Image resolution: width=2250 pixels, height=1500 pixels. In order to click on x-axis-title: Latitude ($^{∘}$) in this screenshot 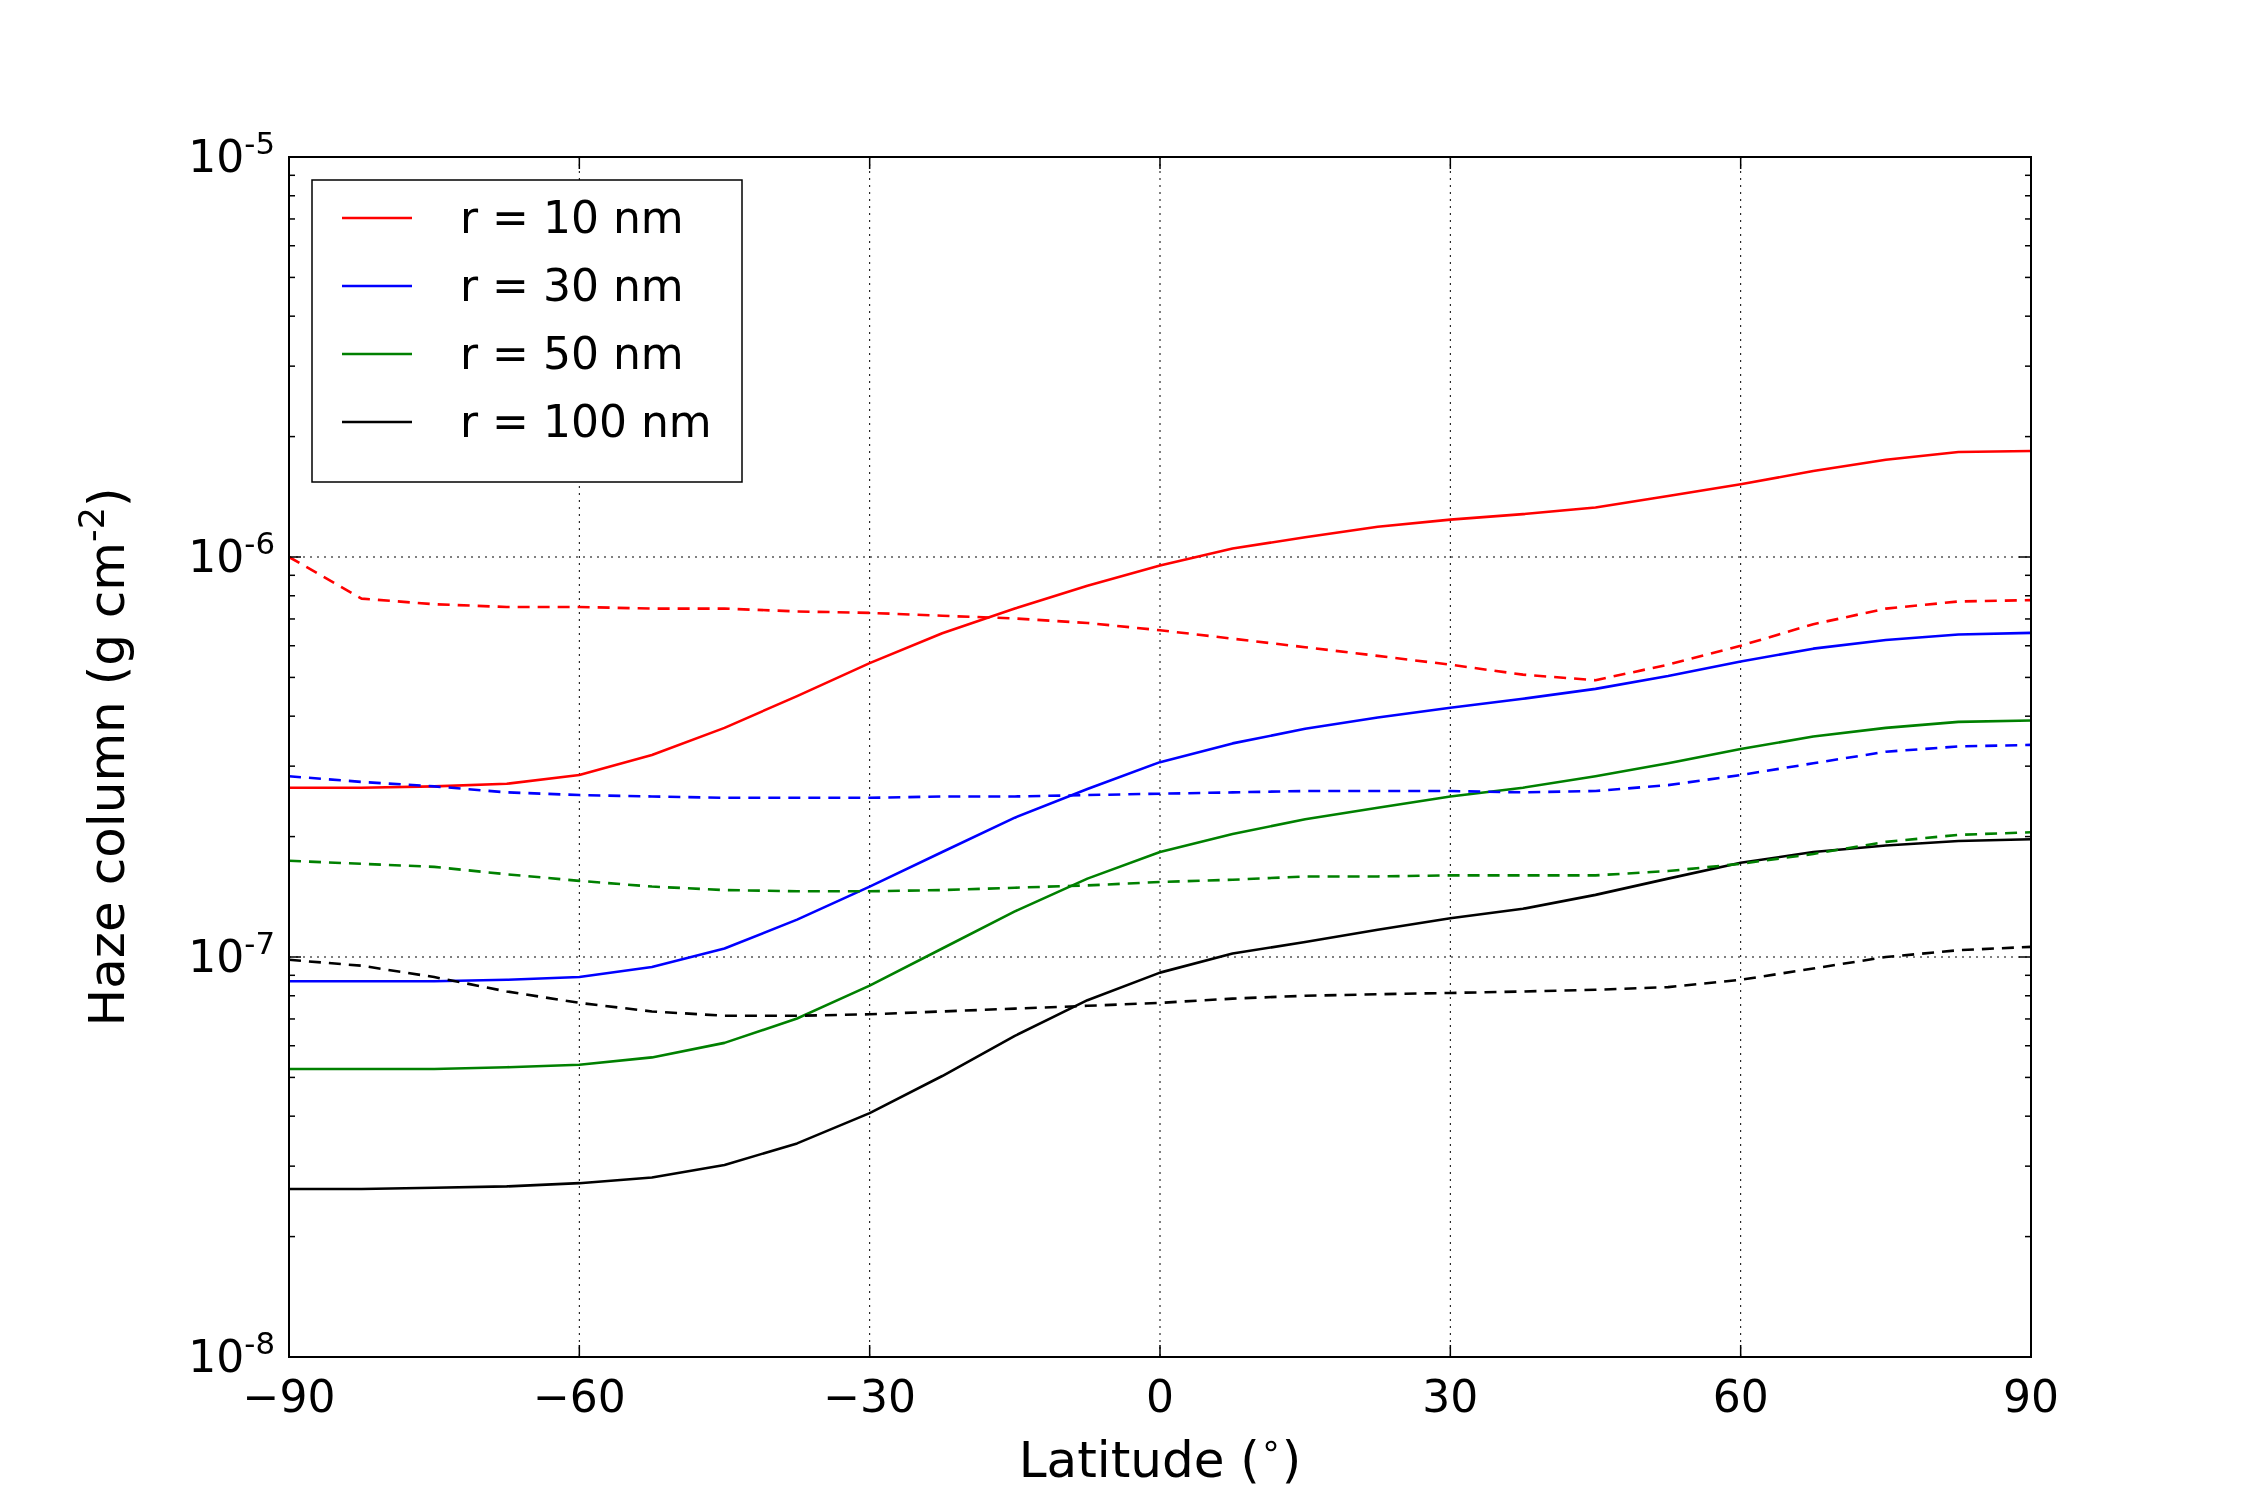, I will do `click(1160, 1457)`.